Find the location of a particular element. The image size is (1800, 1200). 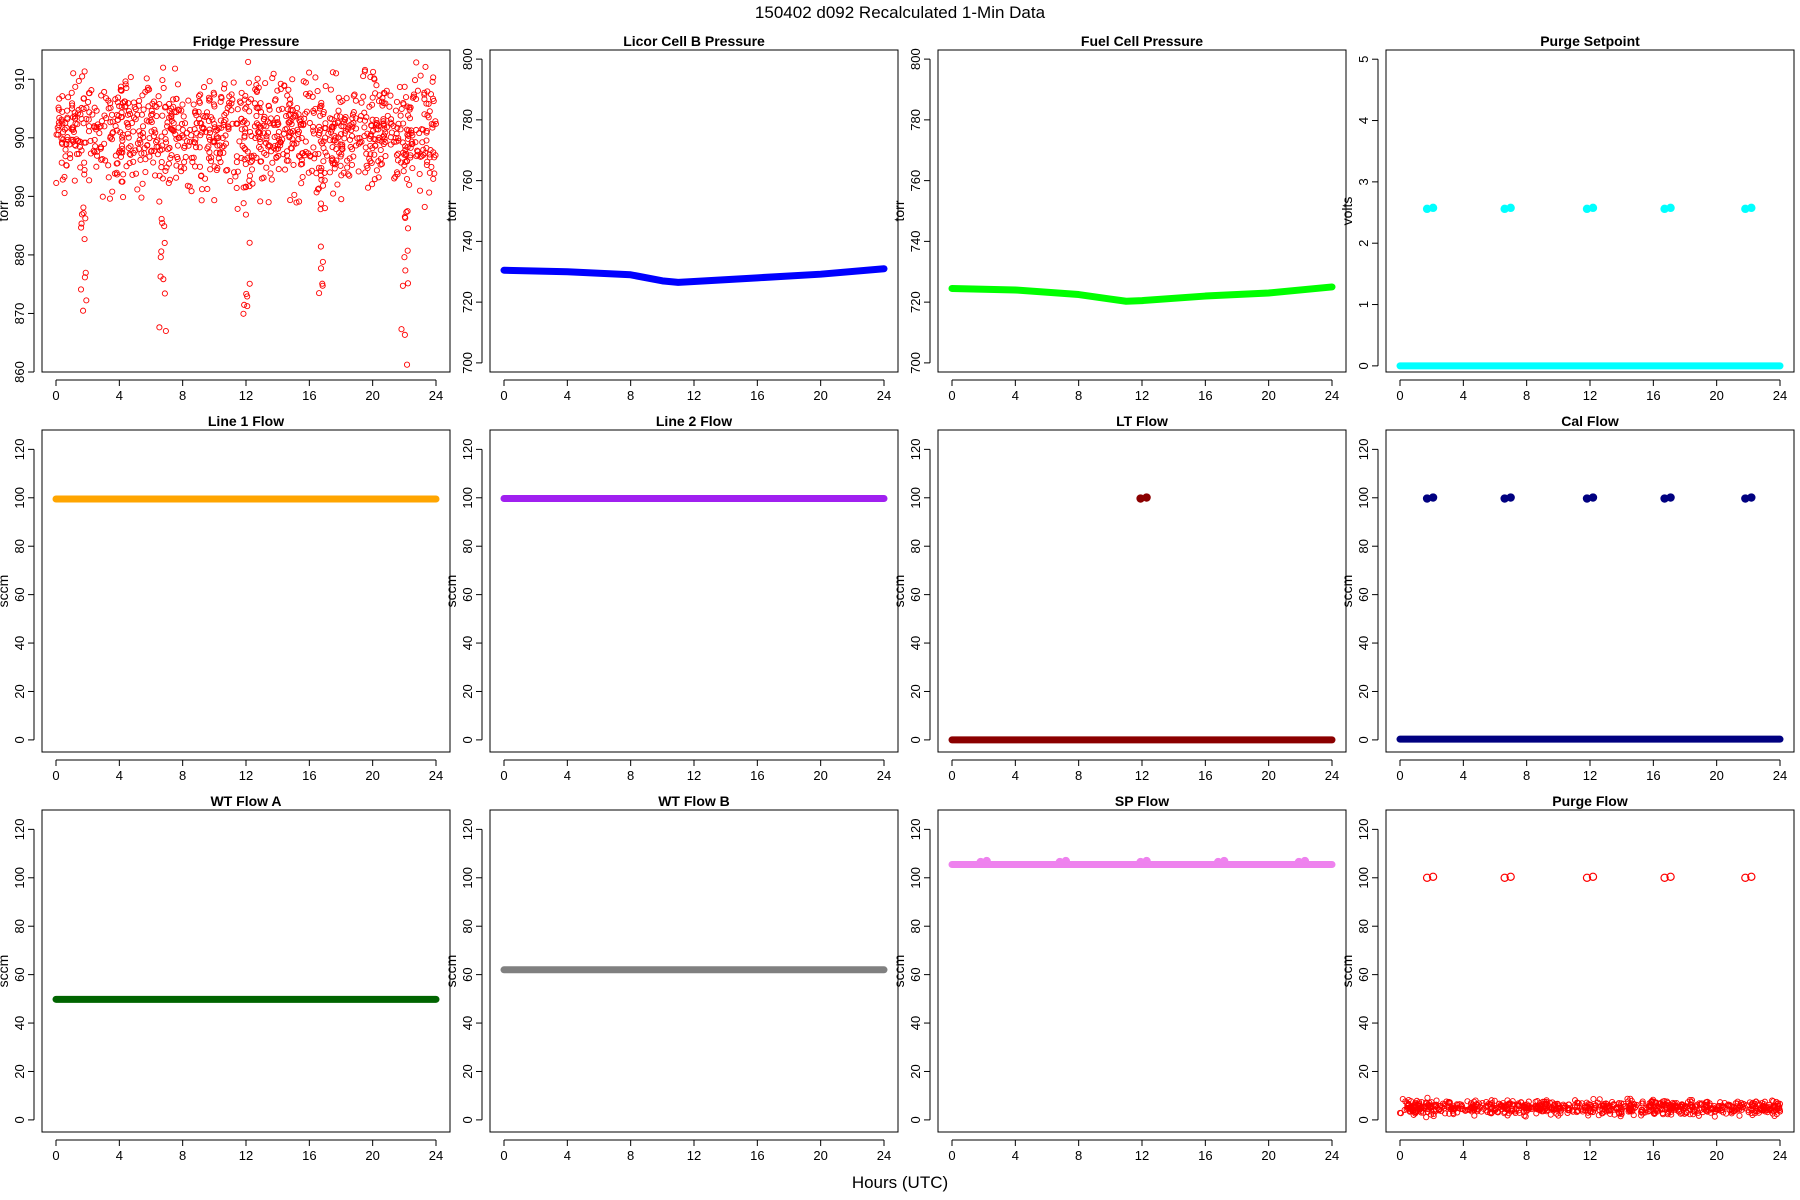

y-tick-label: 80 is located at coordinates (467, 546).